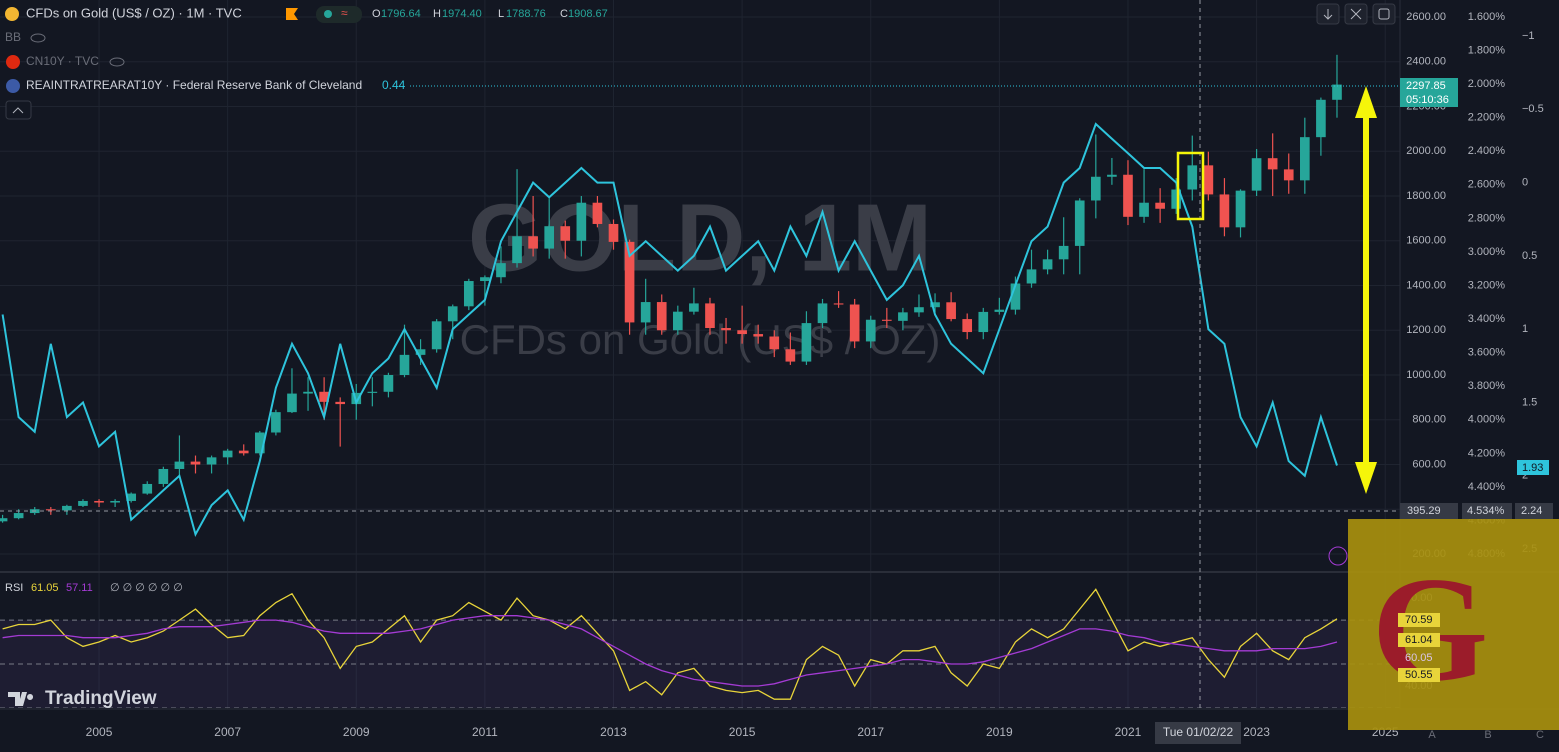  Describe the element at coordinates (501, 14) in the screenshot. I see `ohlc-label: L` at that location.